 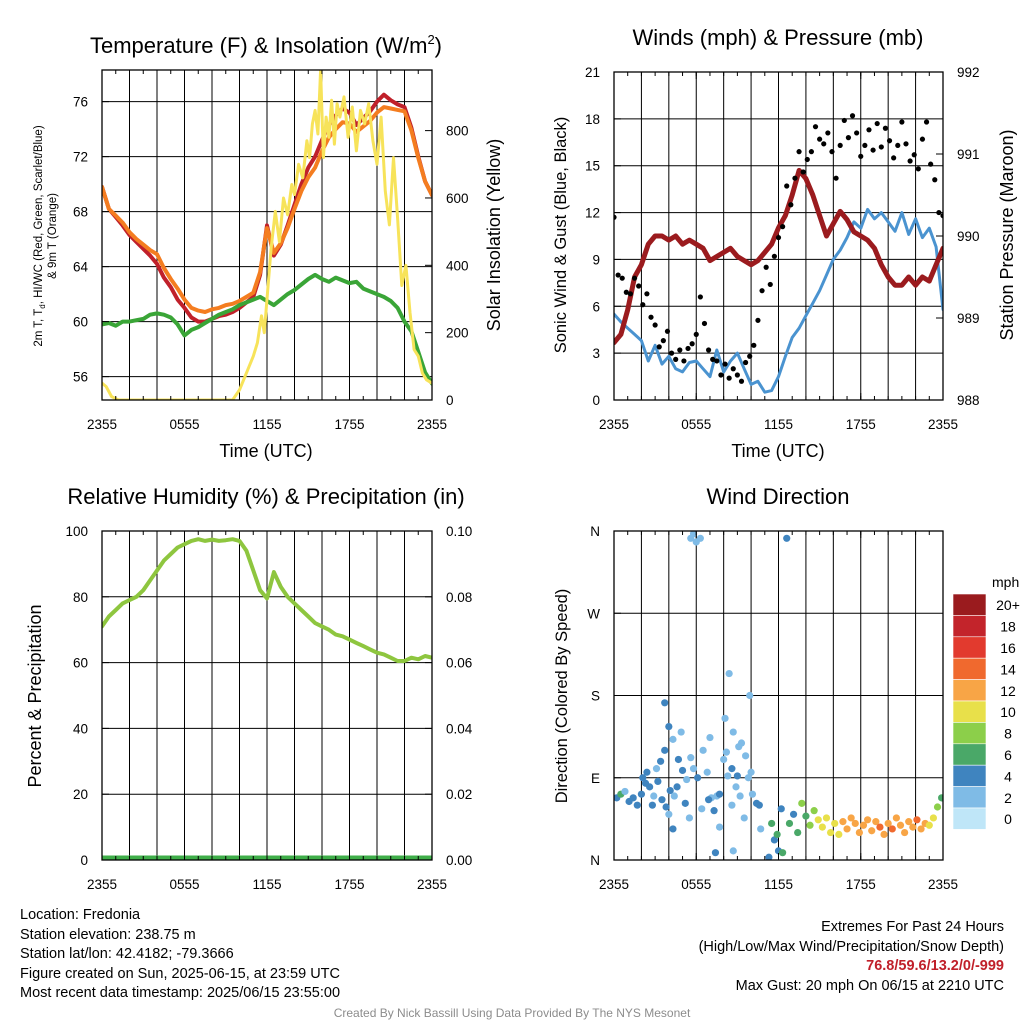 What do you see at coordinates (80, 663) in the screenshot?
I see `y-tick-label: 60` at bounding box center [80, 663].